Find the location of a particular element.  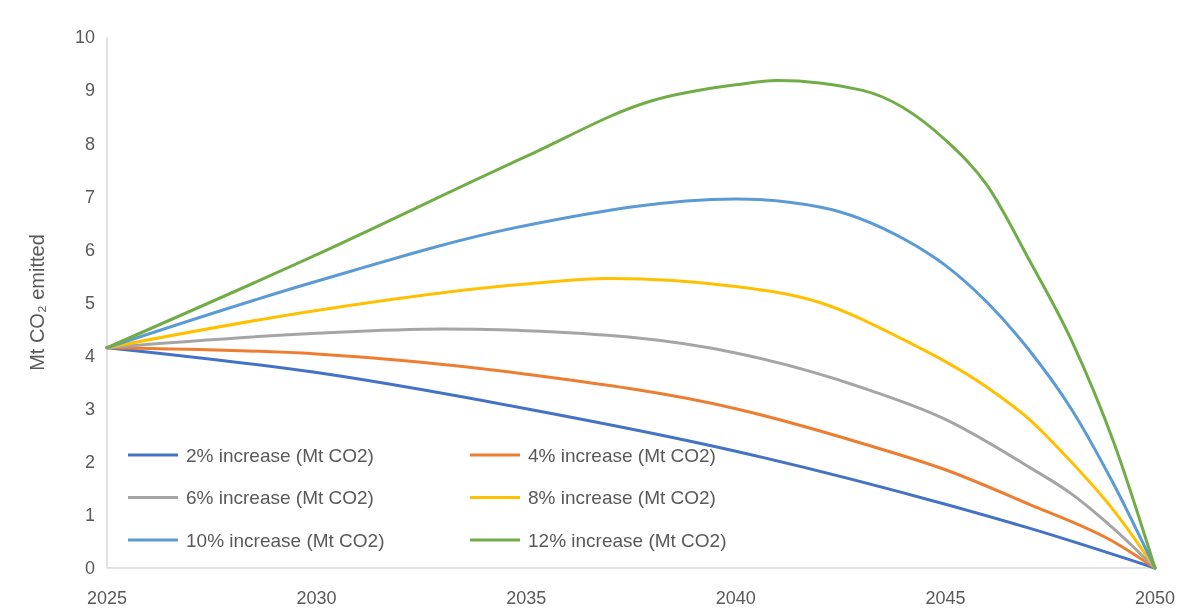

y-tick-label: 4 is located at coordinates (89, 355).